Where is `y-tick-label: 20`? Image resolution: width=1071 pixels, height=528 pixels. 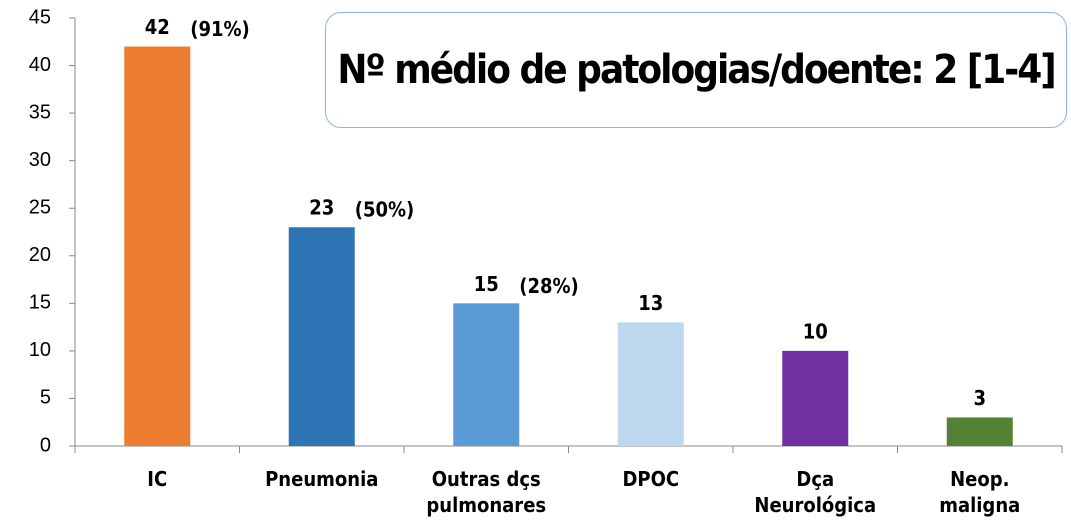
y-tick-label: 20 is located at coordinates (40, 255).